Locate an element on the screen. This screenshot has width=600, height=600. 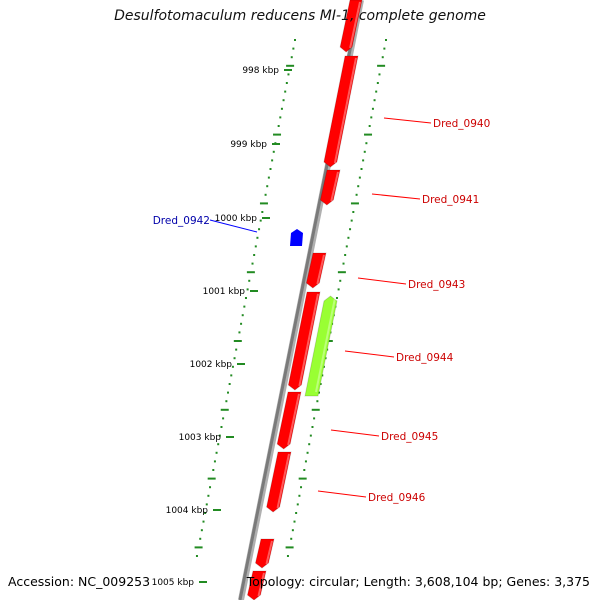
kbp-tick-label: 1005 kbp is located at coordinates (173, 583).